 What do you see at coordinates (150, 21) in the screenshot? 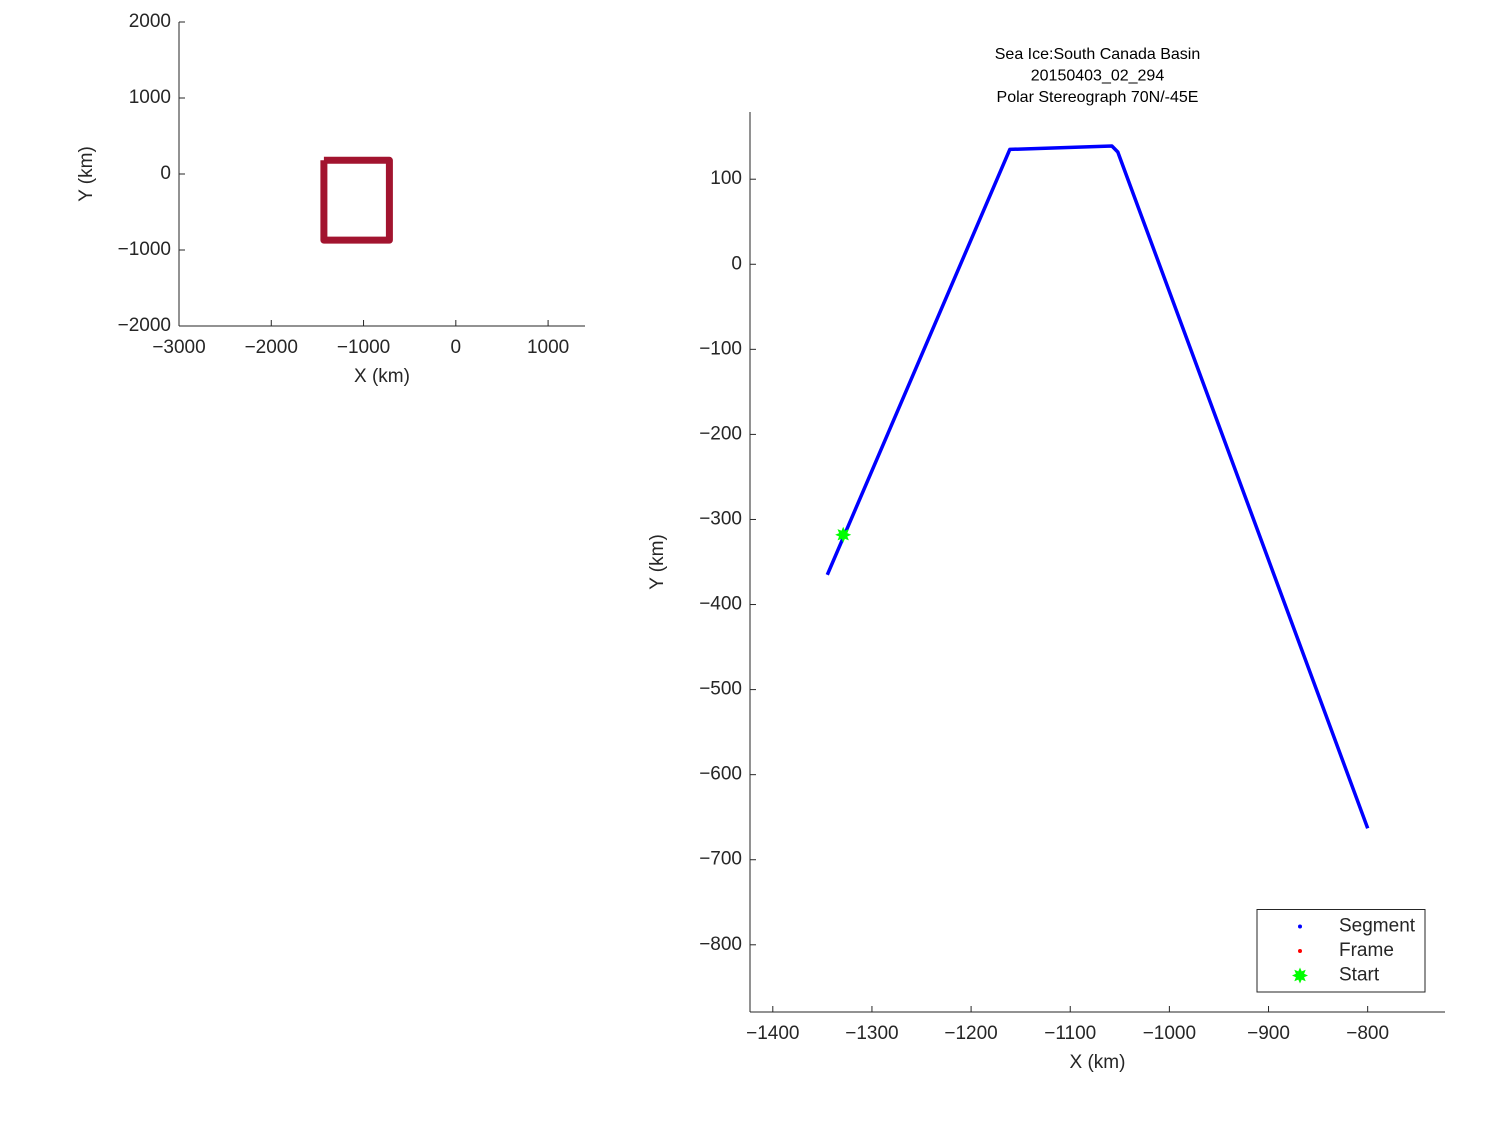
I see `y-tick-label: 2000` at bounding box center [150, 21].